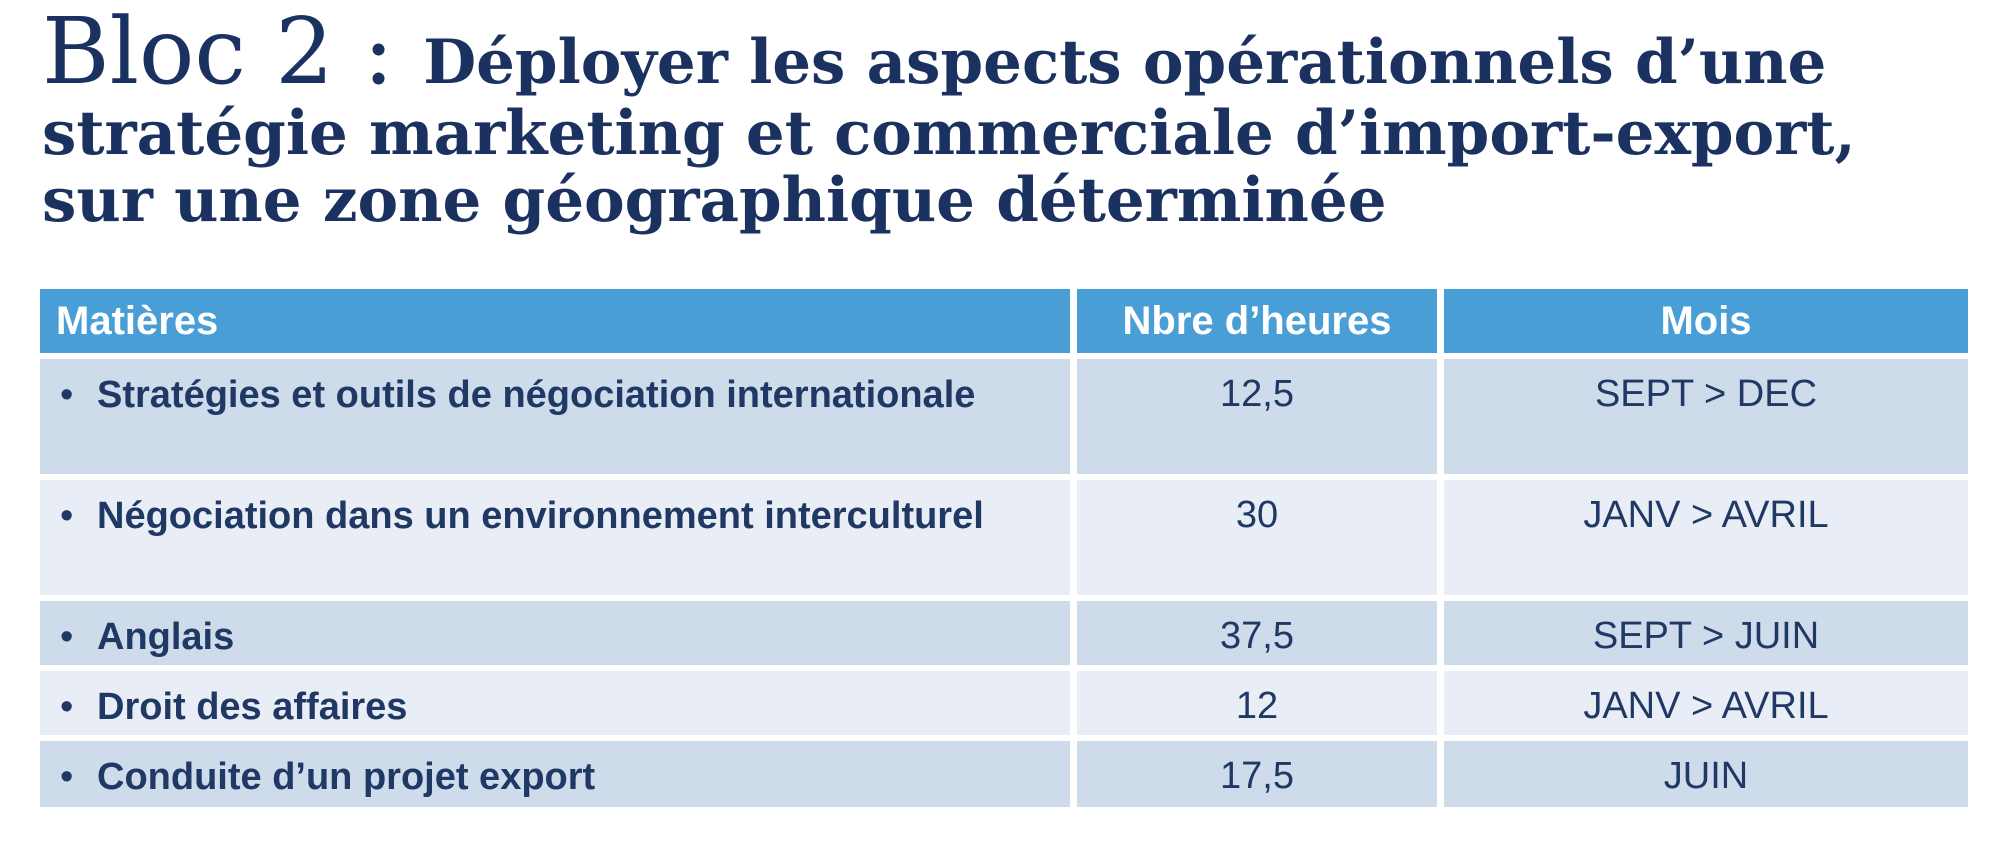  Describe the element at coordinates (555, 703) in the screenshot. I see `table-row-4-cell-matiere: • Droit des affaires` at that location.